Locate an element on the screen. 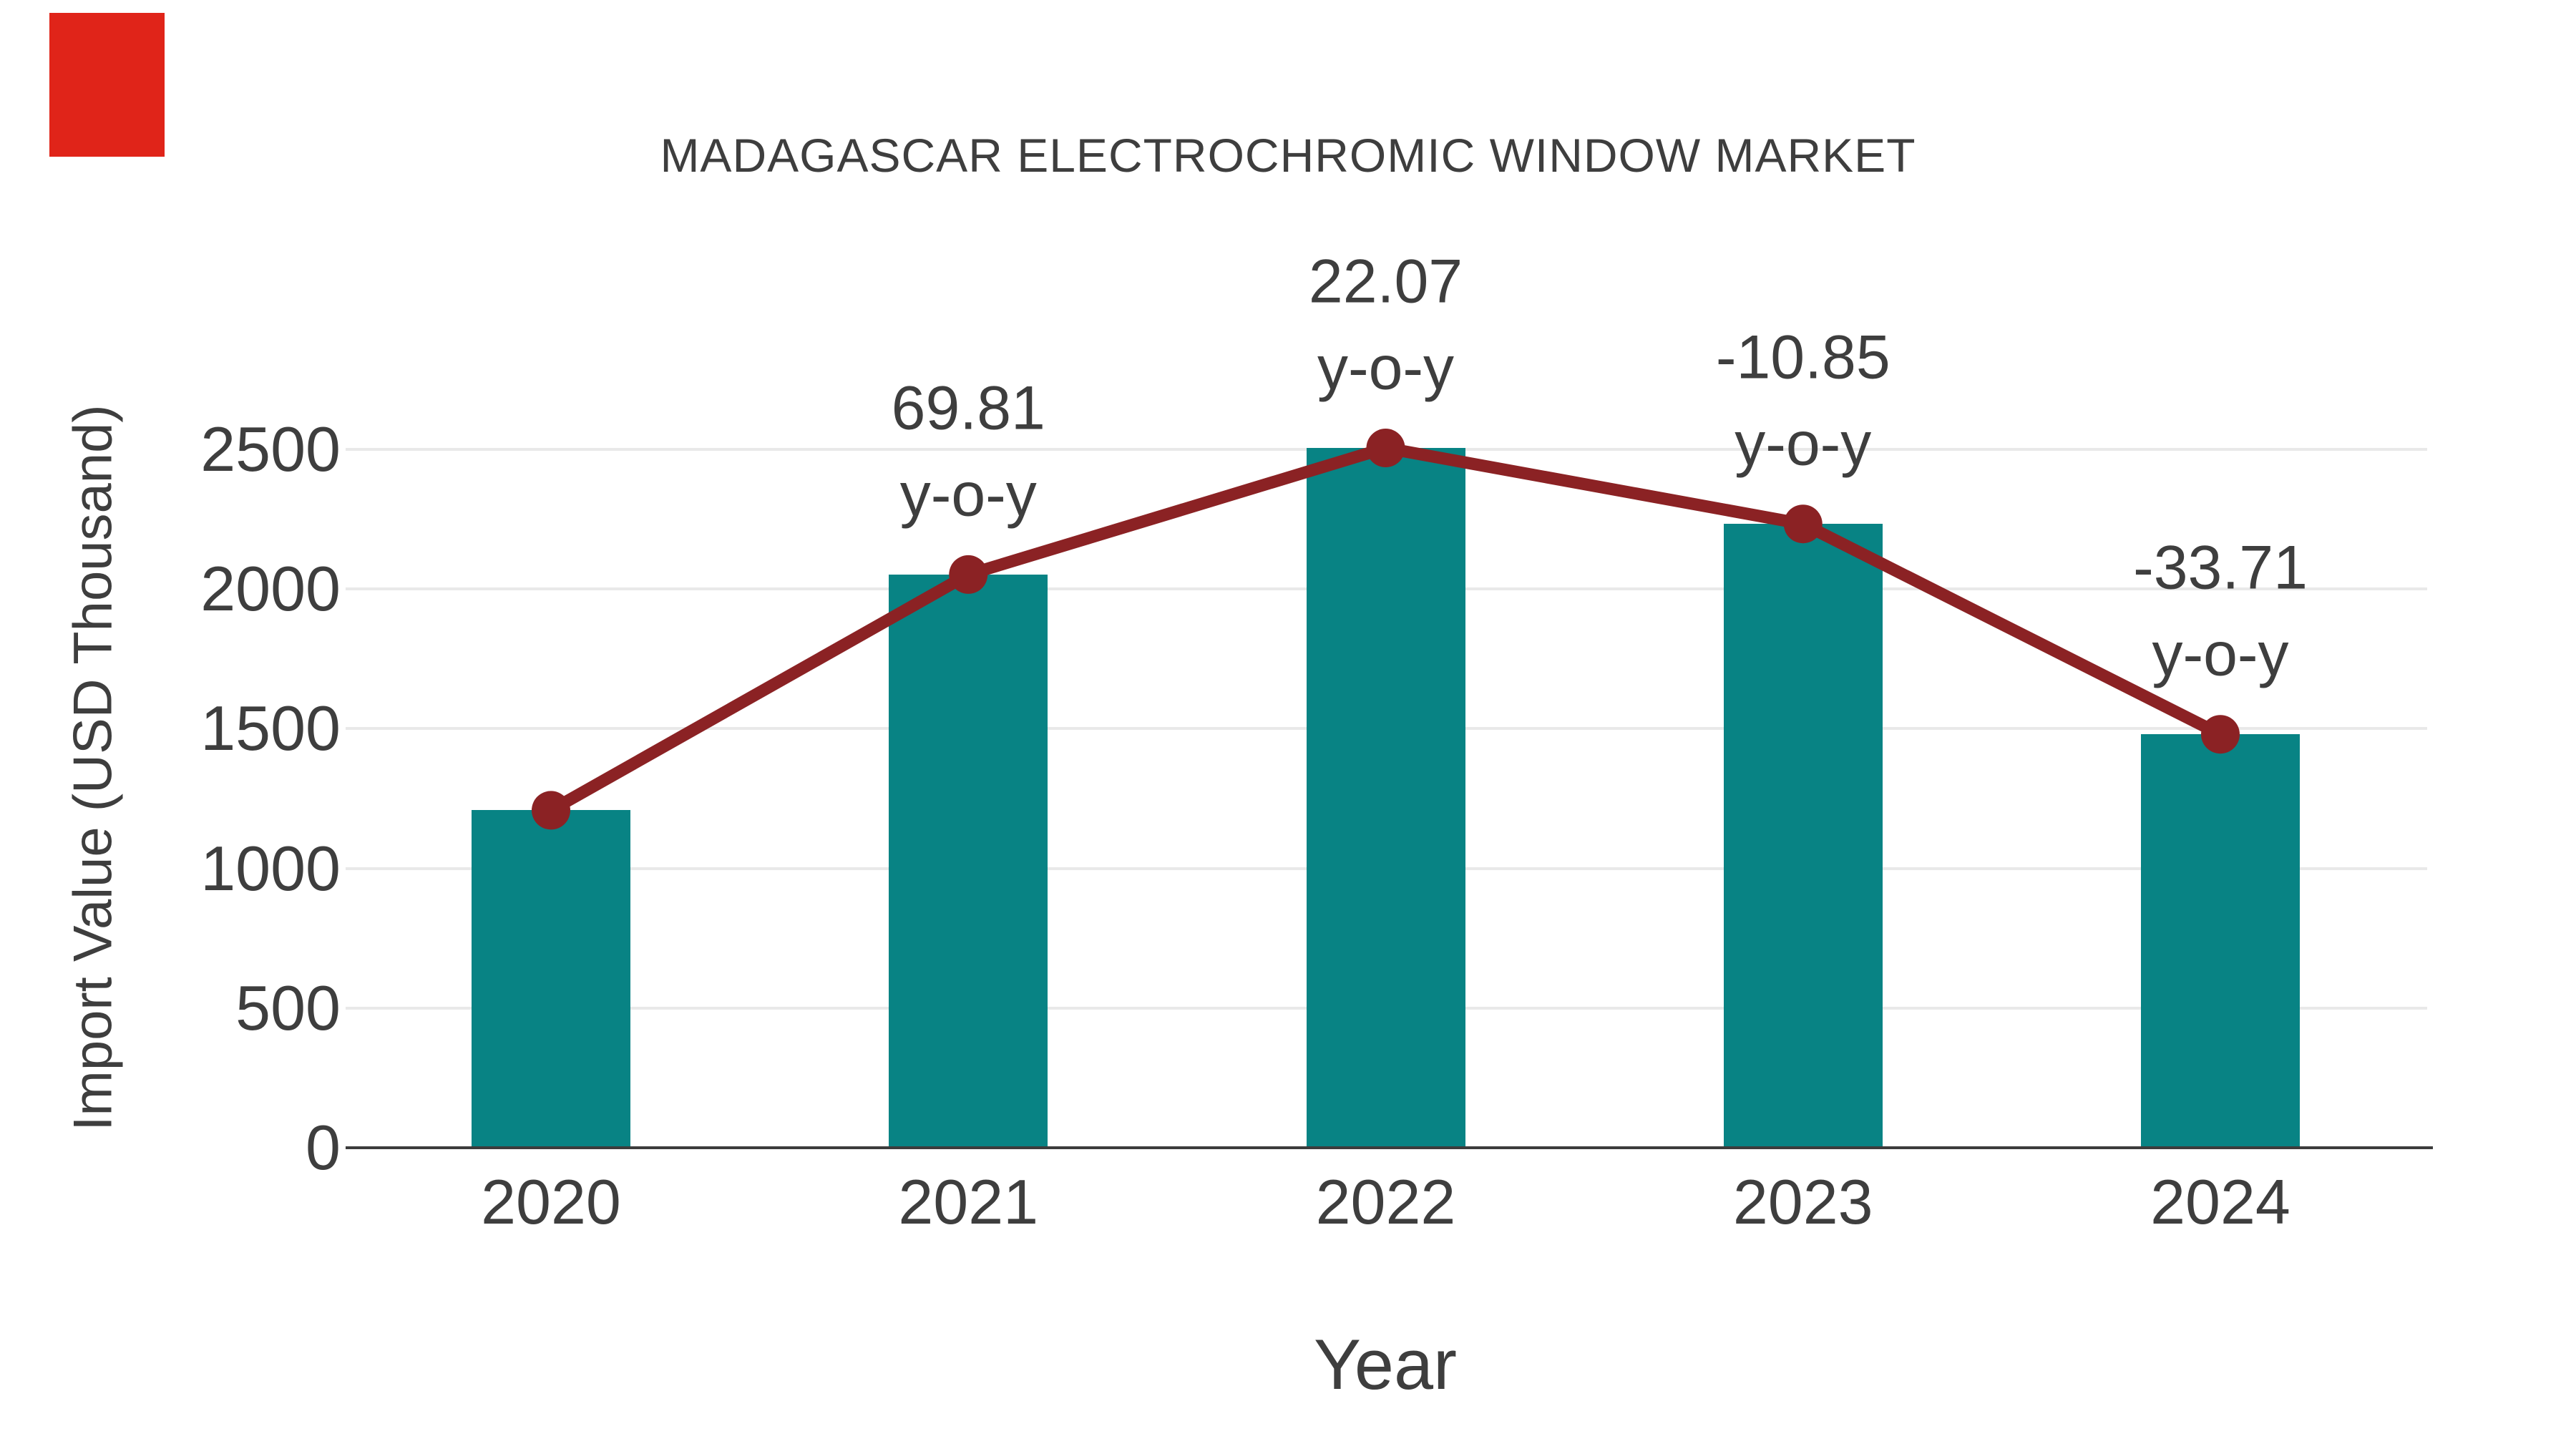 The width and height of the screenshot is (2576, 1449). y-tick-2000: 2000 is located at coordinates (270, 589).